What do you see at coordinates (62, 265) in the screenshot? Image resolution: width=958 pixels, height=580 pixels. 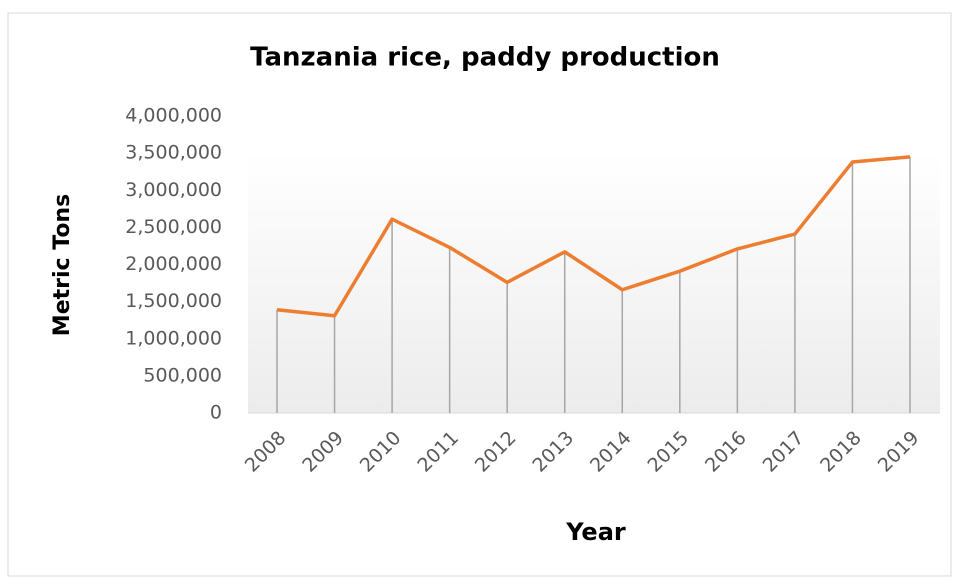 I see `y-axis-title: Metric Tons` at bounding box center [62, 265].